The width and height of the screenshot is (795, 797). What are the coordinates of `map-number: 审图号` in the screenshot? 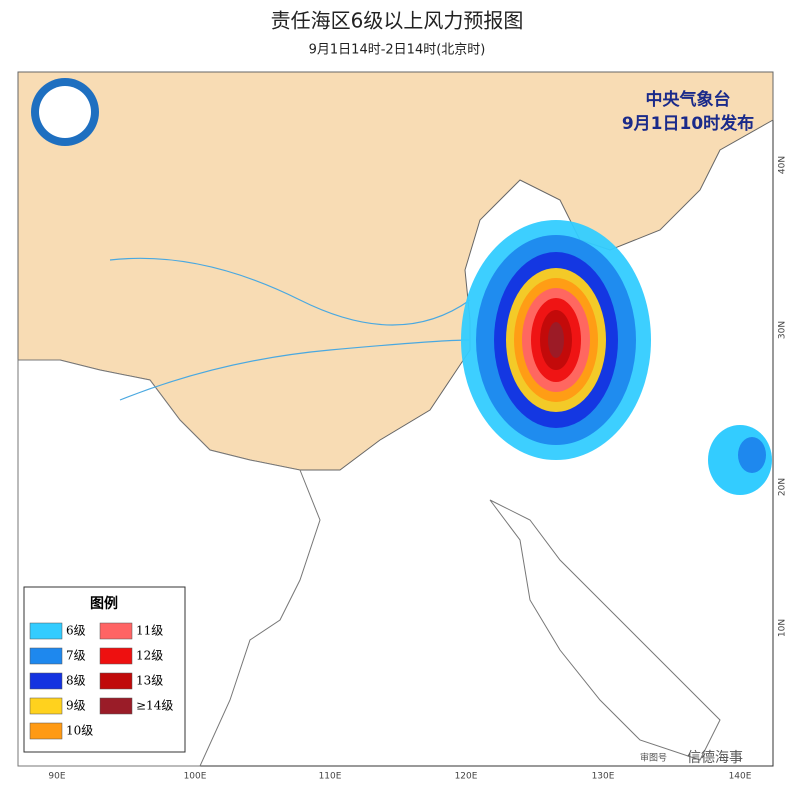 It's located at (653, 758).